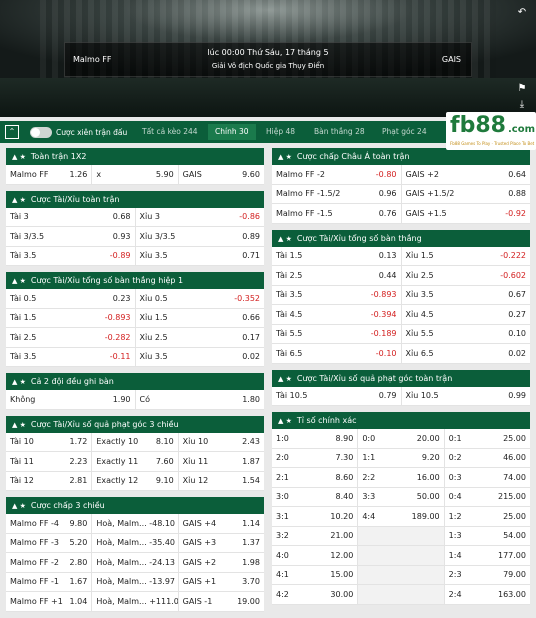 Image resolution: width=536 pixels, height=618 pixels. I want to click on market-header: ▲ ★ Cả 2 đội đều ghi bàn, so click(135, 381).